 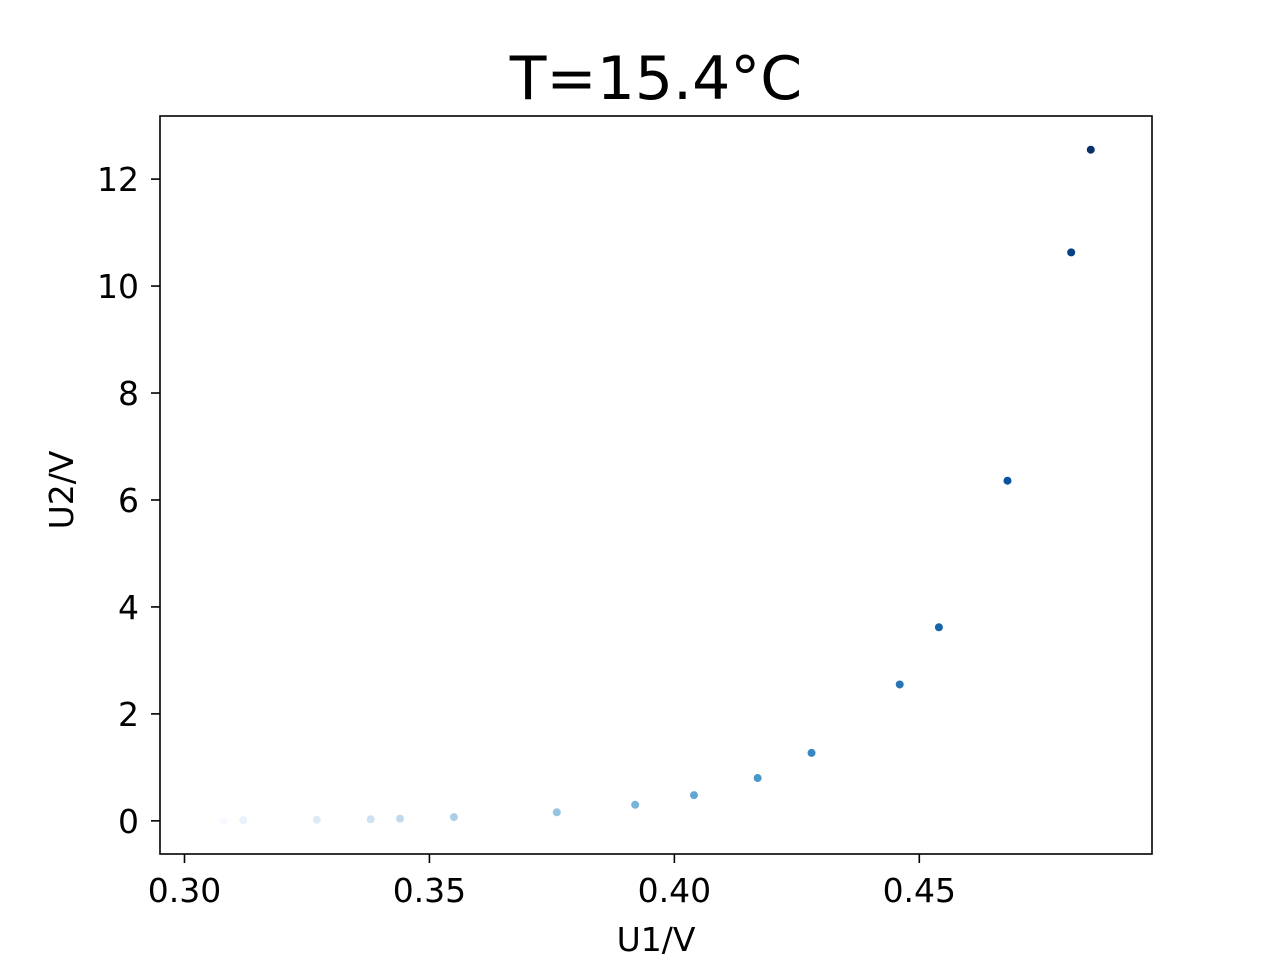 I want to click on x-axis-label: U1/V, so click(x=656, y=939).